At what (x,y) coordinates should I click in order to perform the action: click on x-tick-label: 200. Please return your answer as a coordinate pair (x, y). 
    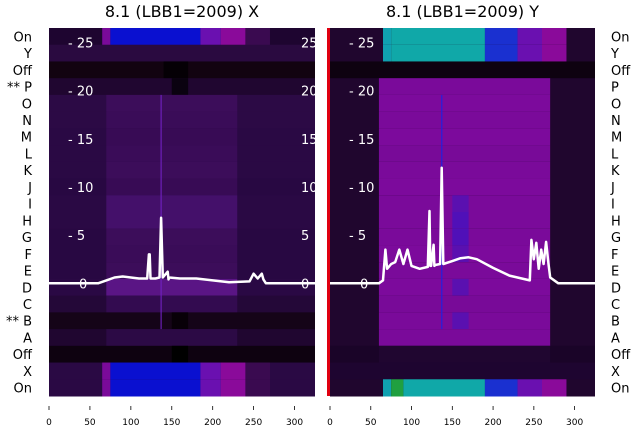
    Looking at the image, I should click on (212, 423).